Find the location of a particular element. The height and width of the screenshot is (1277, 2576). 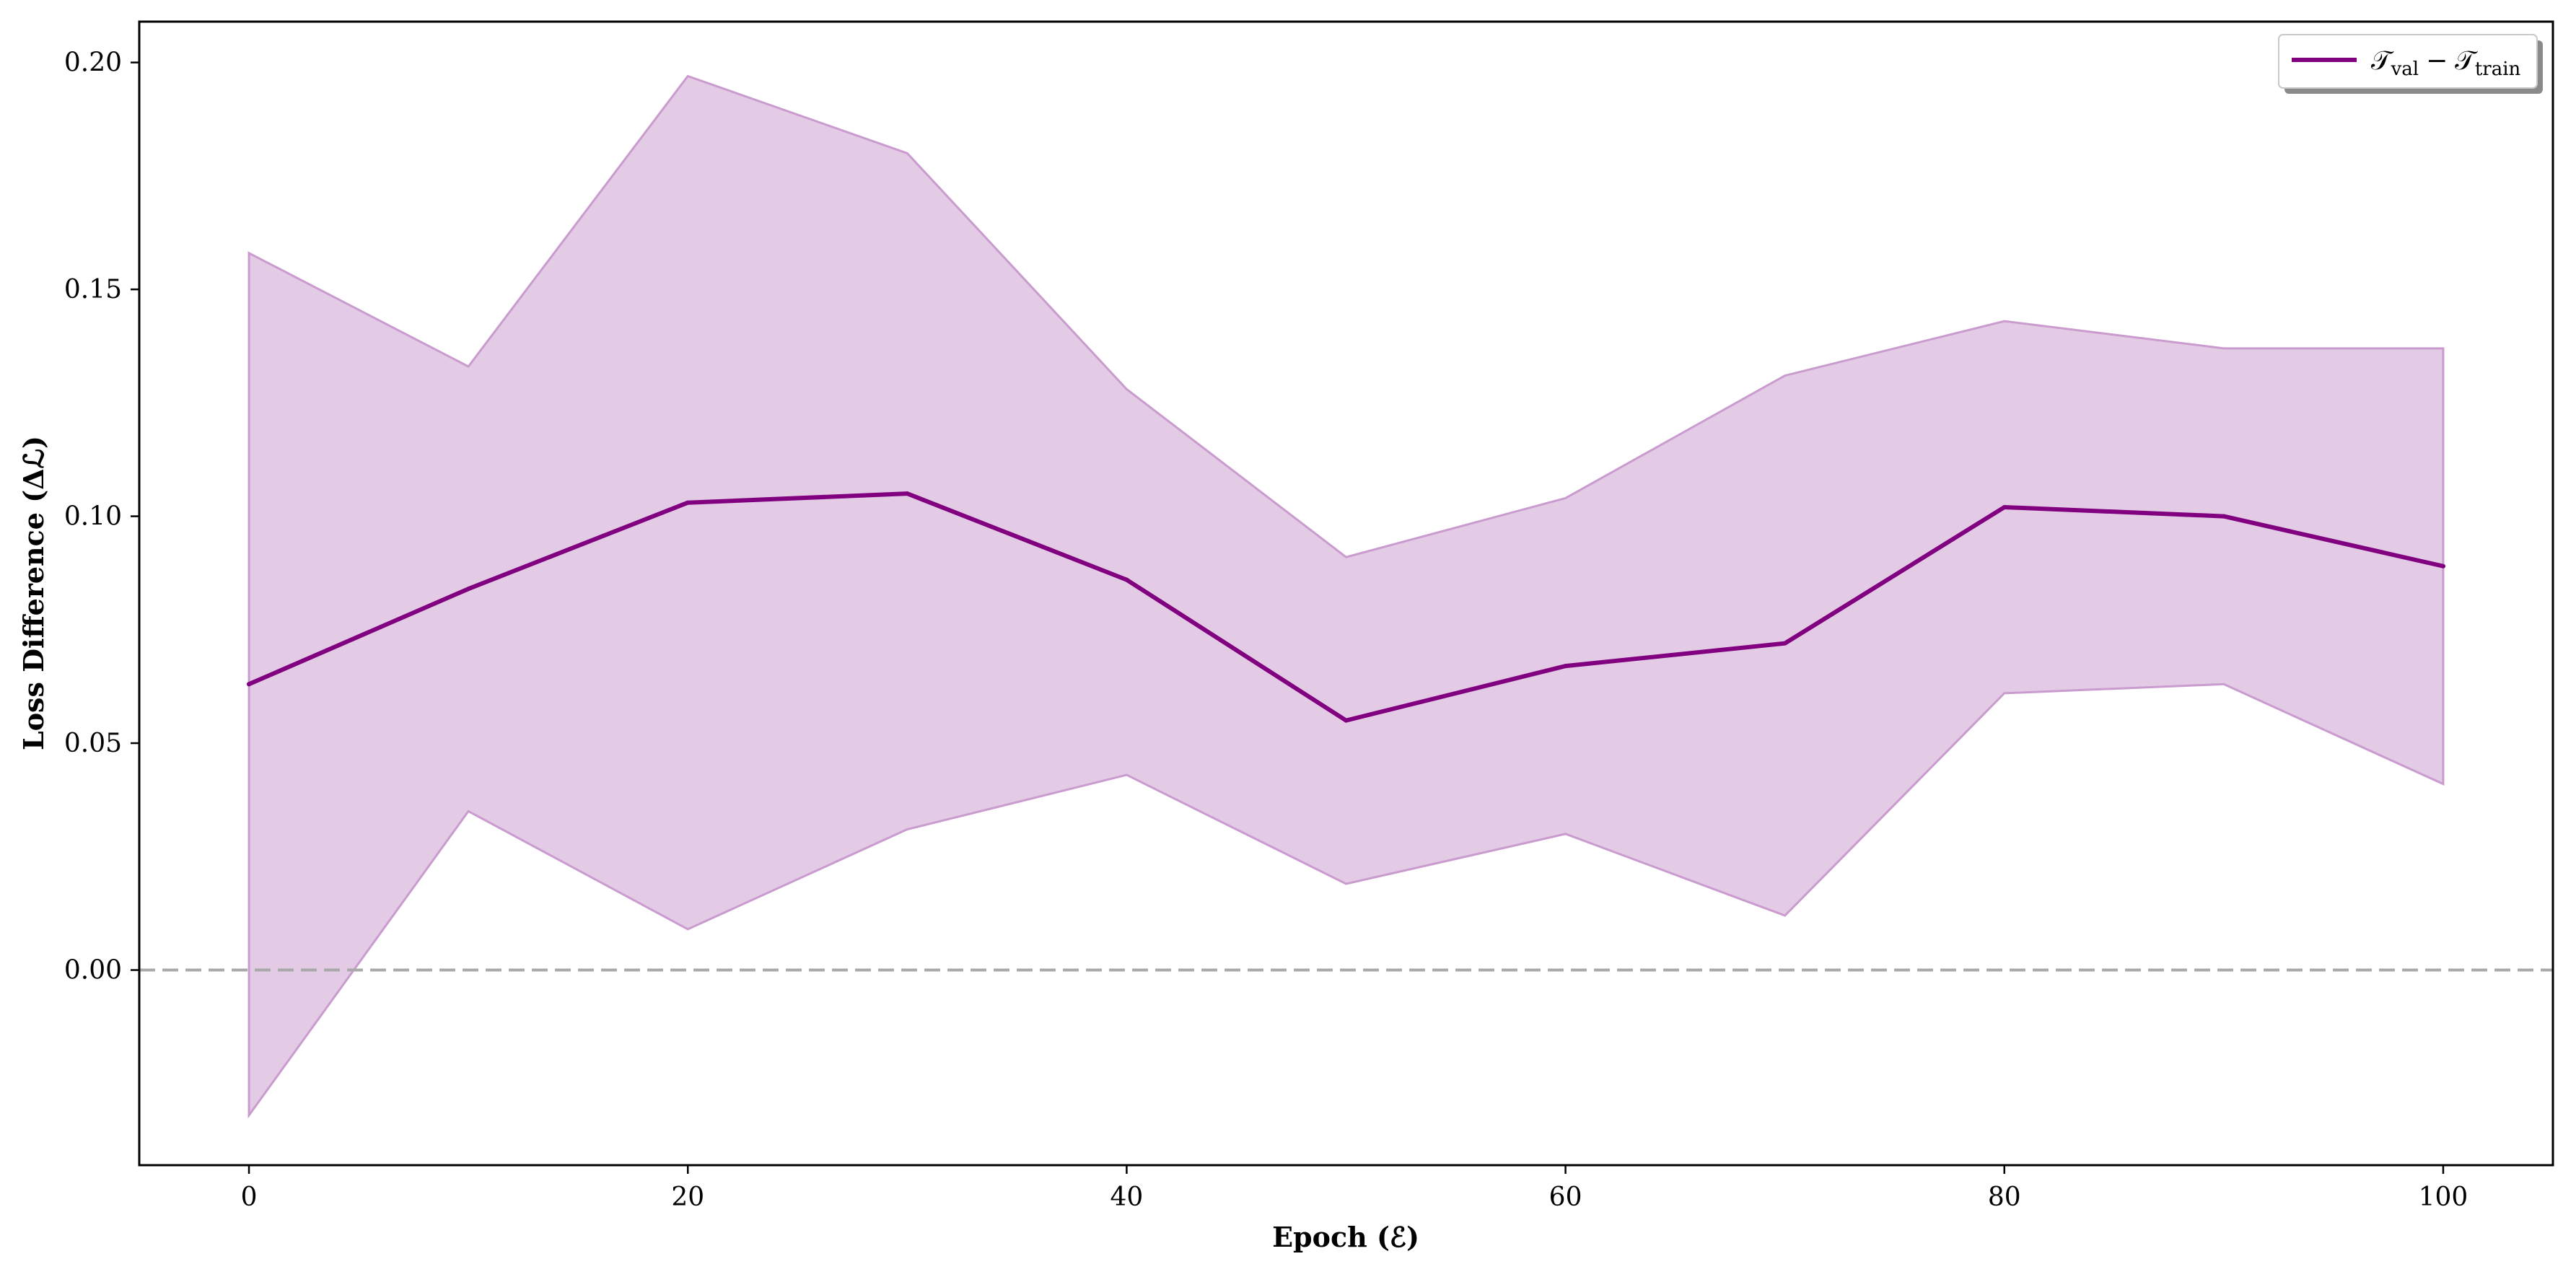

x-axis-label: Epoch (ℰ) is located at coordinates (1345, 1237).